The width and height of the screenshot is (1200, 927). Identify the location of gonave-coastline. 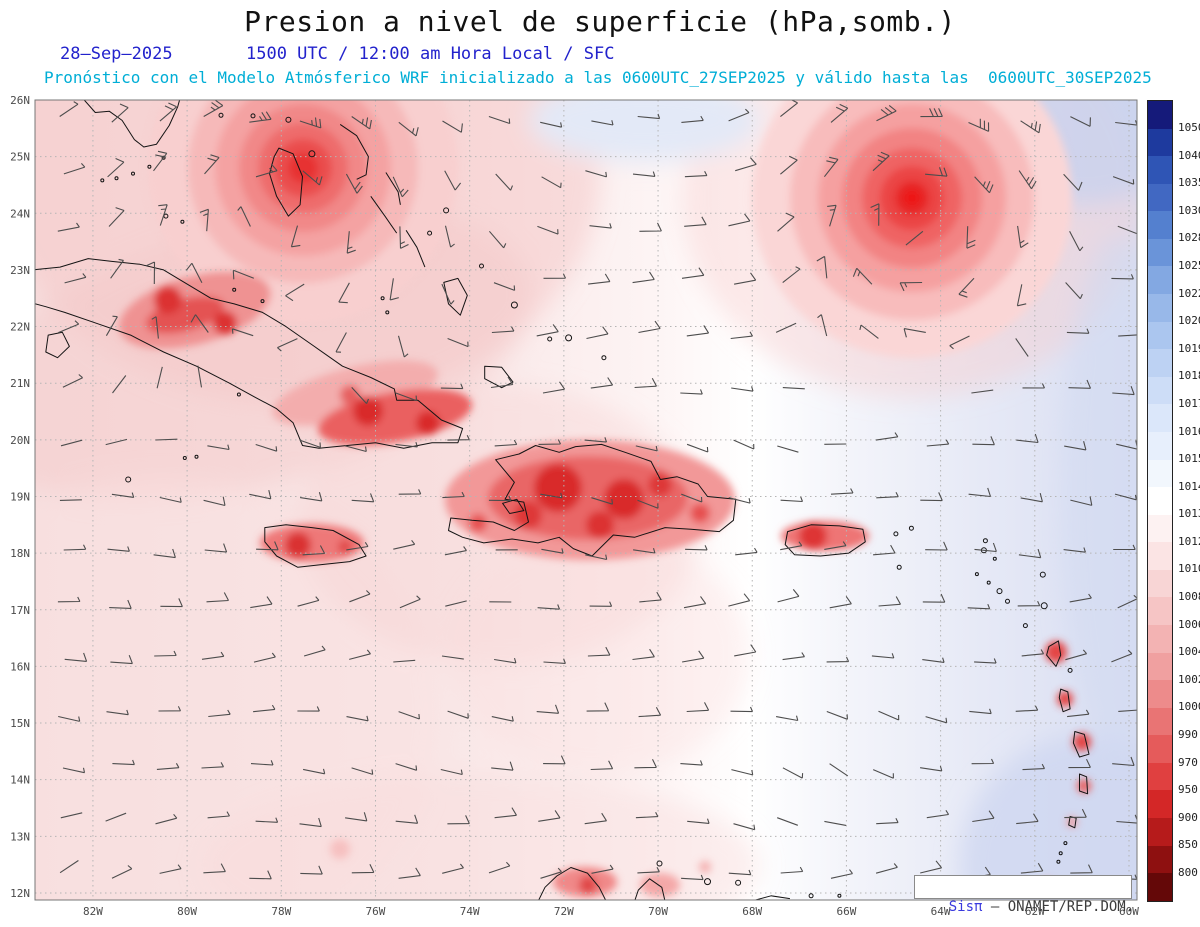
(513, 506).